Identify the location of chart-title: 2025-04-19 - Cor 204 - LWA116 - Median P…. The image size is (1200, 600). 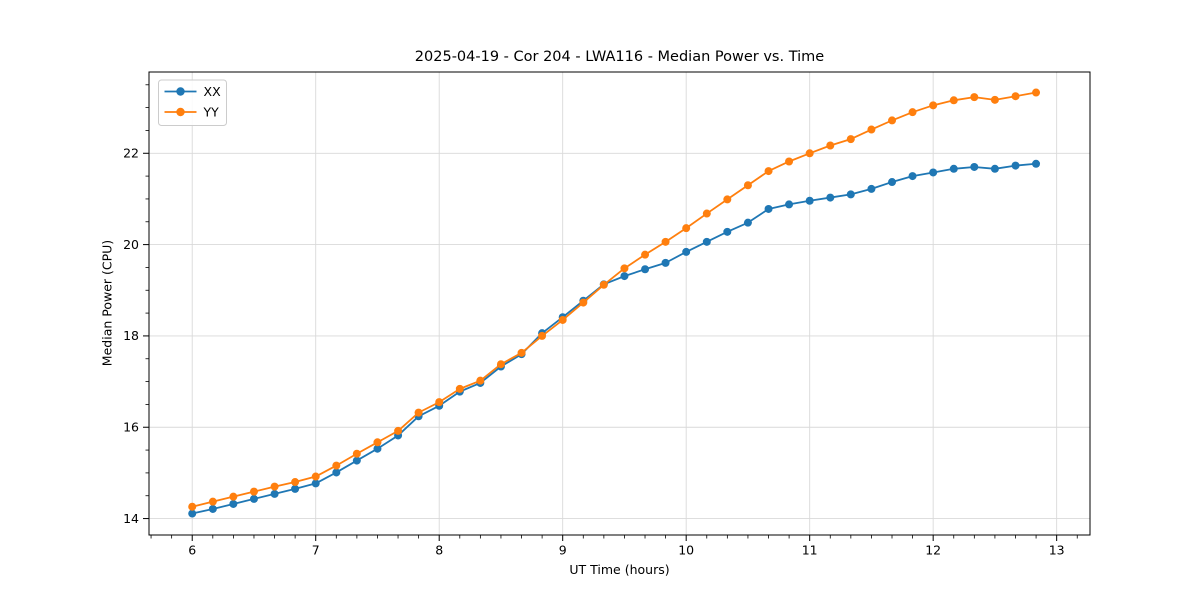
(619, 57).